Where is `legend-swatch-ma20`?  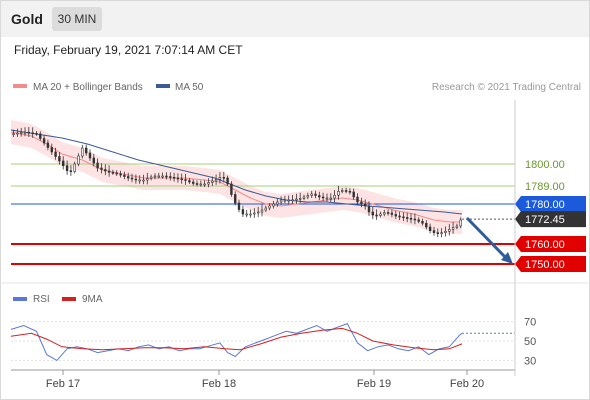 legend-swatch-ma20 is located at coordinates (20, 86).